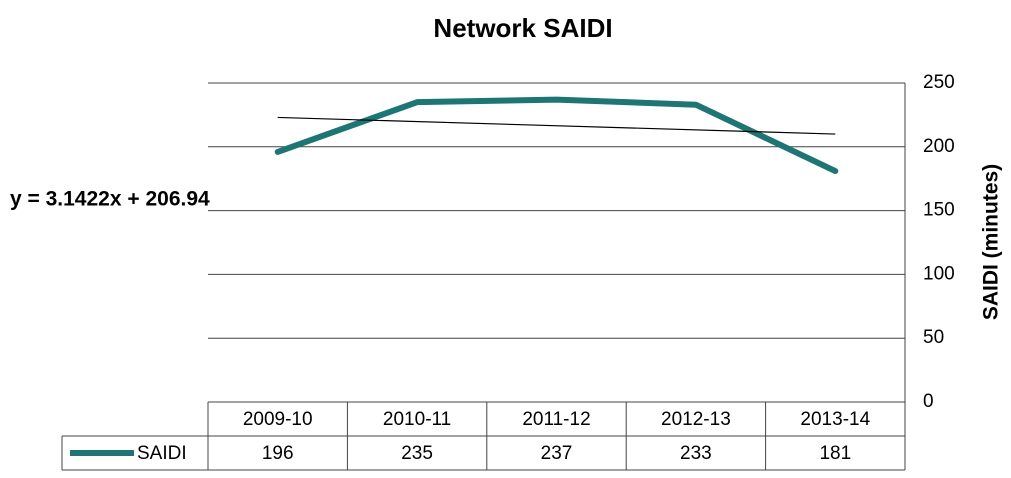  I want to click on table-value: 233, so click(696, 453).